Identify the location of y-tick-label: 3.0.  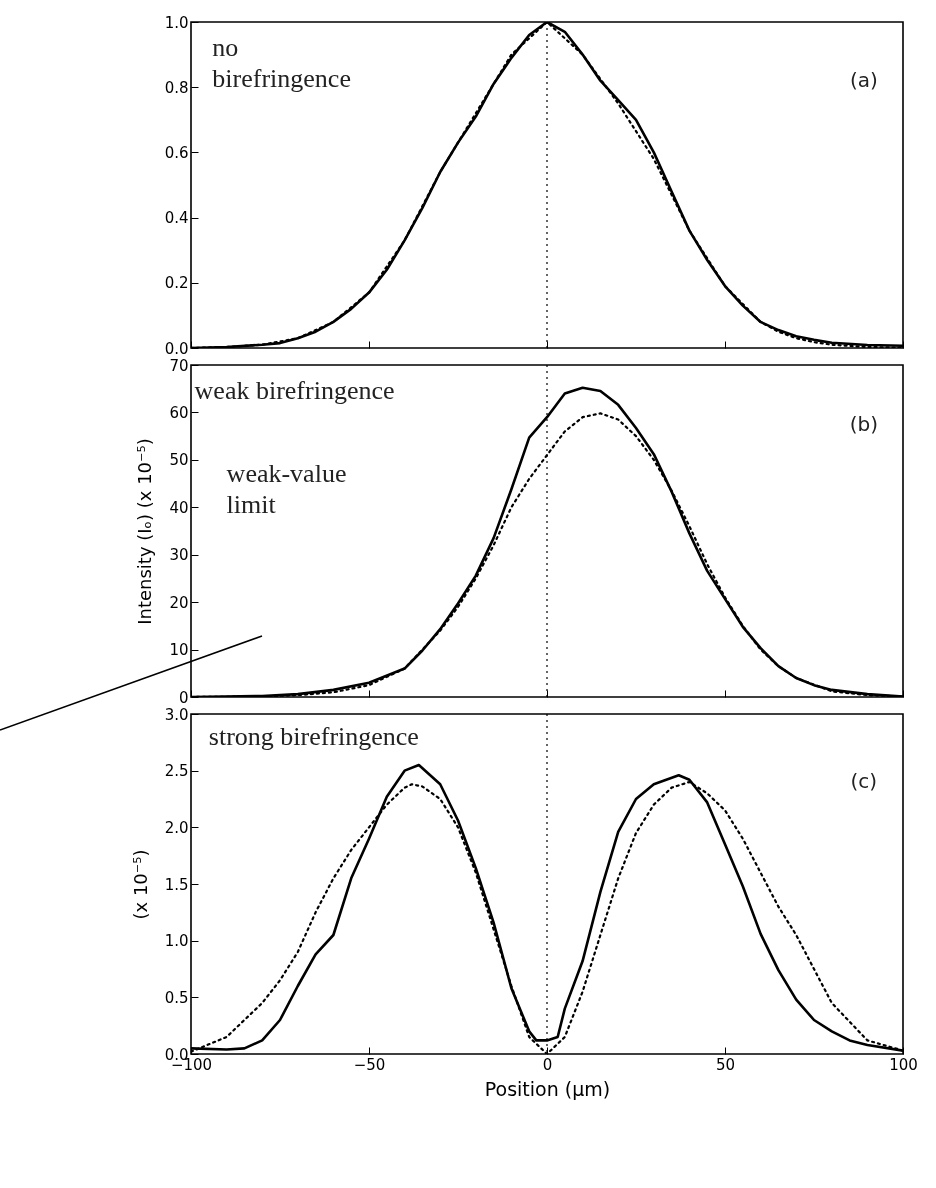
(176, 714).